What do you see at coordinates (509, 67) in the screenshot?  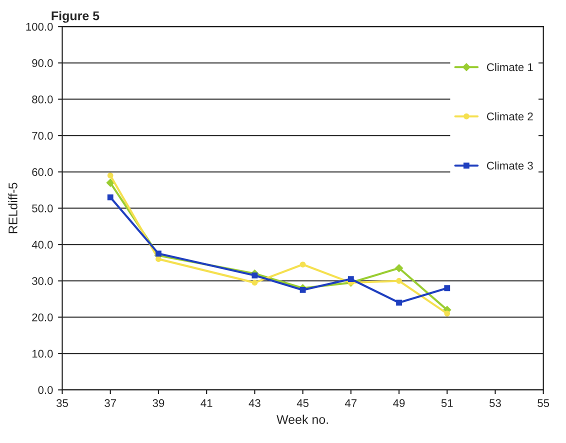 I see `legend-label: Climate 1` at bounding box center [509, 67].